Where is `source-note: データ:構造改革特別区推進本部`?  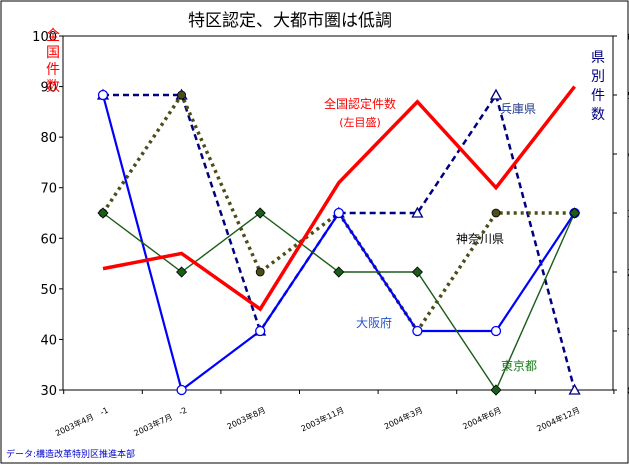
source-note: データ:構造改革特別区推進本部 is located at coordinates (70, 454).